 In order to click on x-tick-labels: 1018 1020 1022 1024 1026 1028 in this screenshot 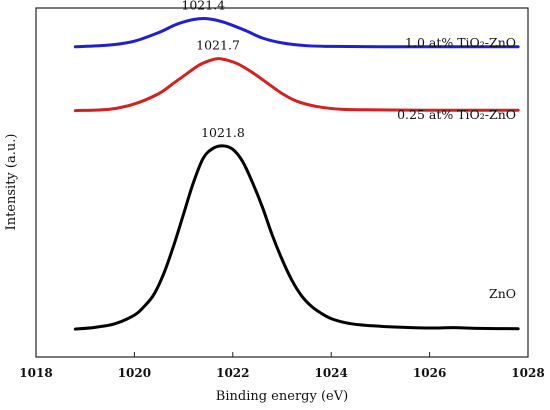, I will do `click(281, 373)`.